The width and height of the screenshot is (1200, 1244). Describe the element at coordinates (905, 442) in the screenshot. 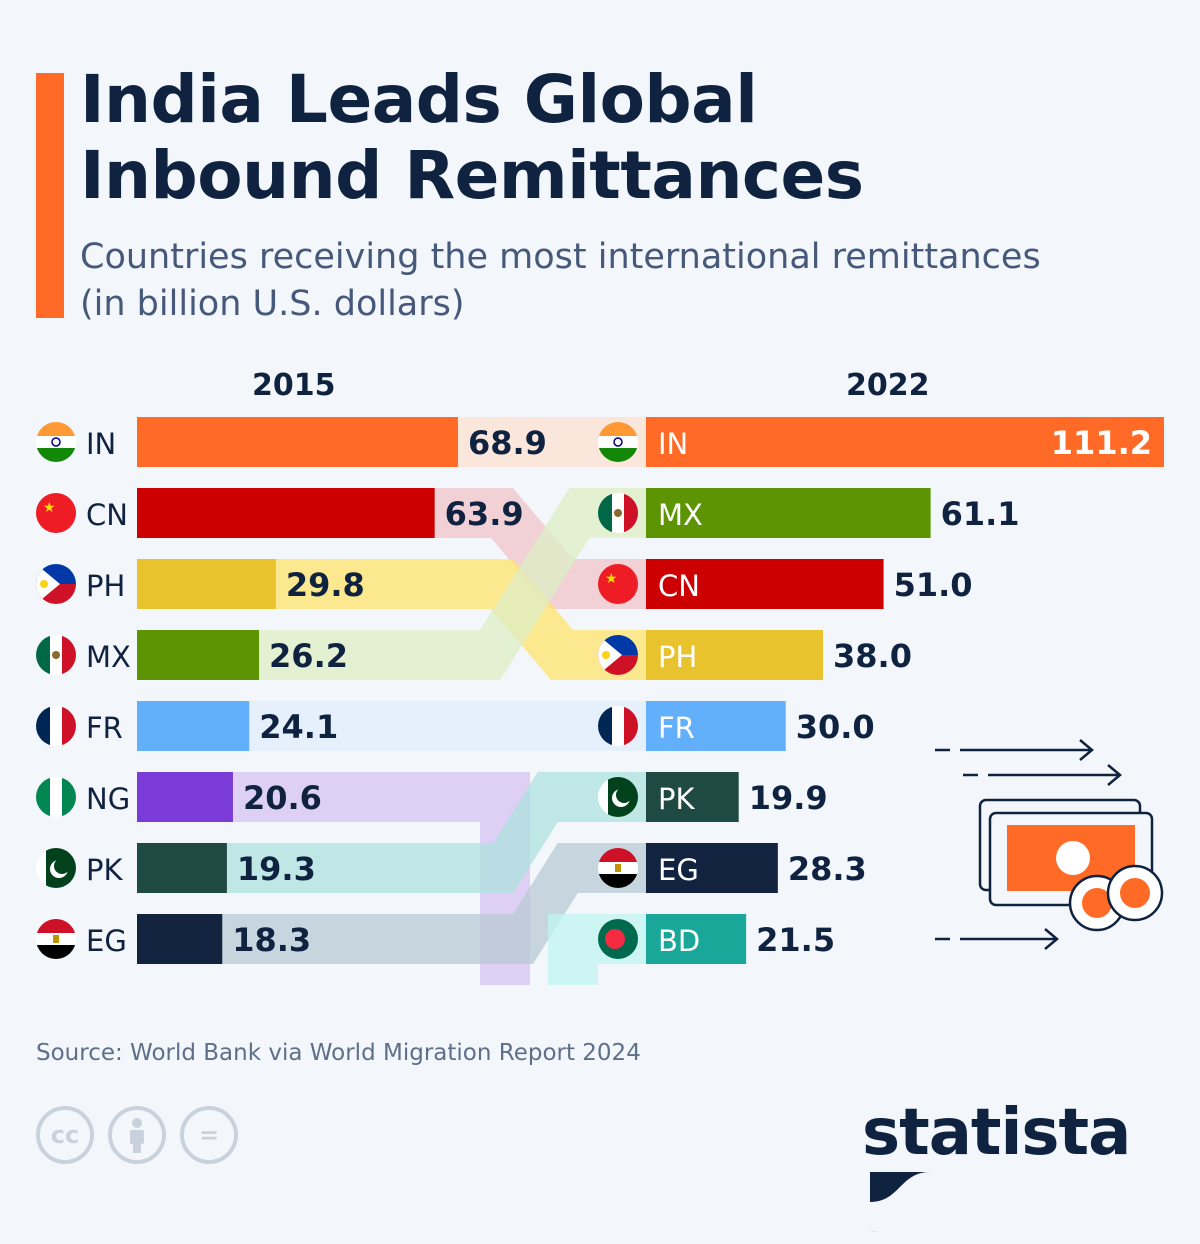

I see `bar-2022-in` at that location.